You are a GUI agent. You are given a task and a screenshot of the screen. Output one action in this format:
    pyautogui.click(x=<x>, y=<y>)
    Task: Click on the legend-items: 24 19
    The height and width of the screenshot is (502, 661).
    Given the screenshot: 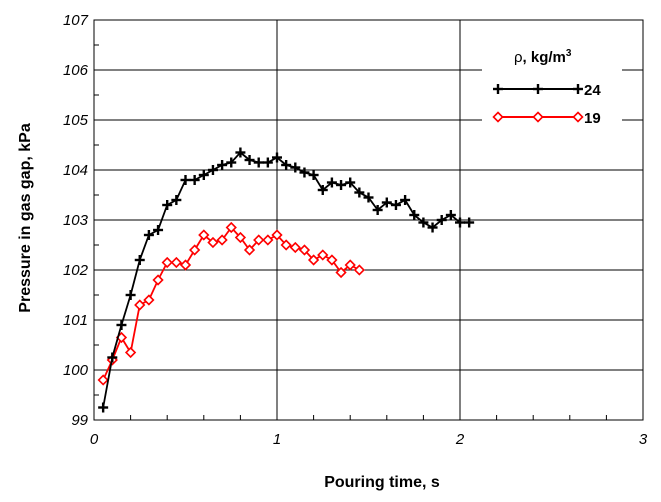 What is the action you would take?
    pyautogui.click(x=546, y=104)
    